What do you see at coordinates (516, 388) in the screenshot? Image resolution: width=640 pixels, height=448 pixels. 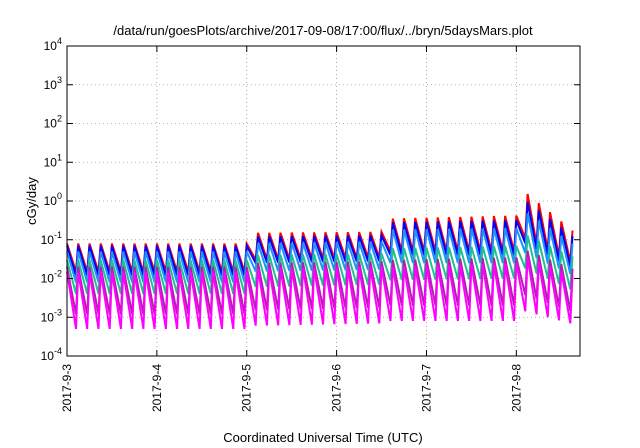 I see `x-tick-label: 2017-9-8` at bounding box center [516, 388].